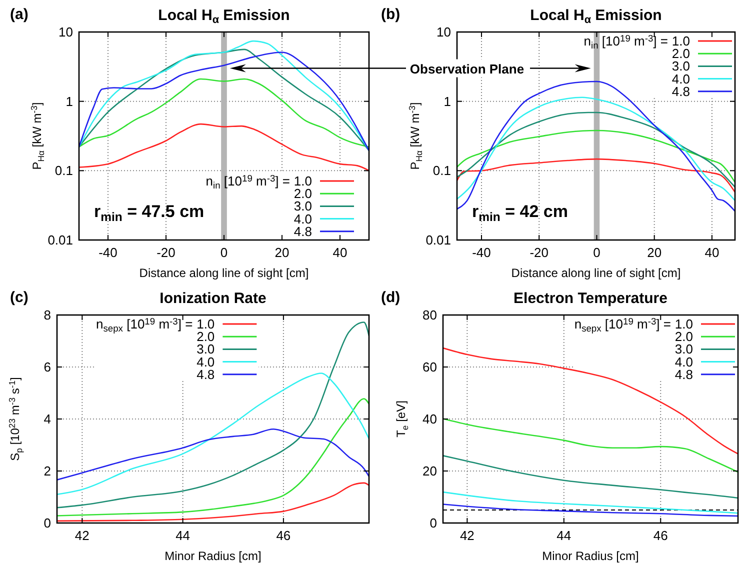 This screenshot has height=568, width=742. I want to click on y-tick-label: 80, so click(429, 315).